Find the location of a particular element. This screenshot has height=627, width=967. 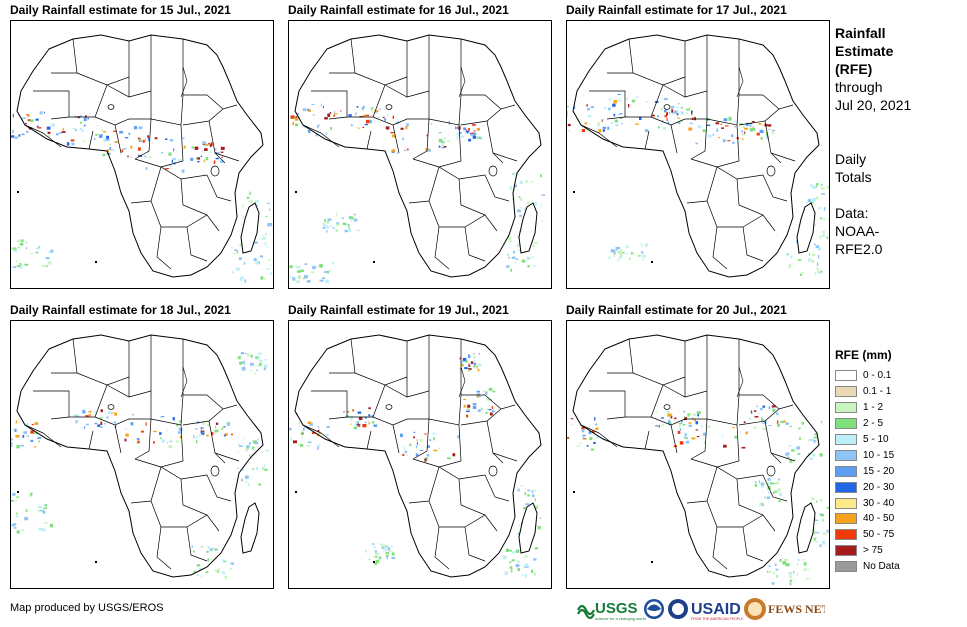

usaid-text: USAID is located at coordinates (716, 609).